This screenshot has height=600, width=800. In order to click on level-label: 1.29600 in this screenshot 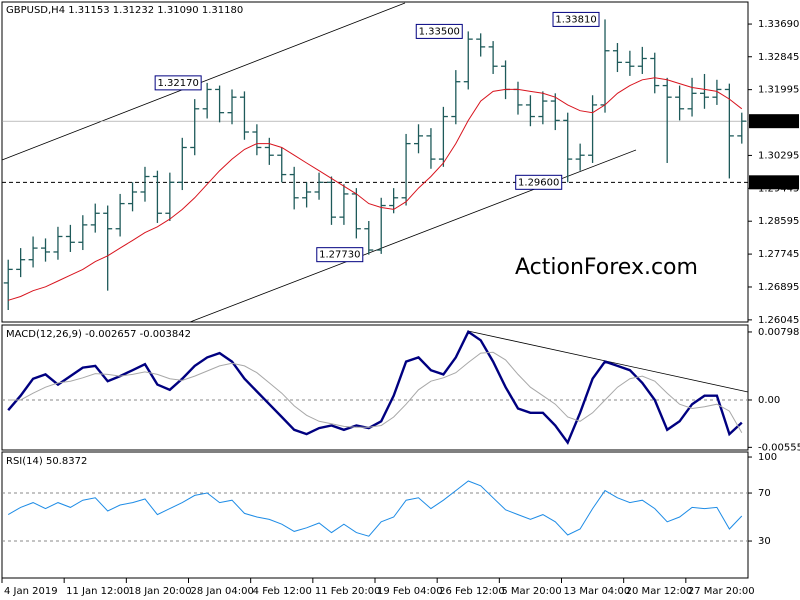, I will do `click(776, 182)`.